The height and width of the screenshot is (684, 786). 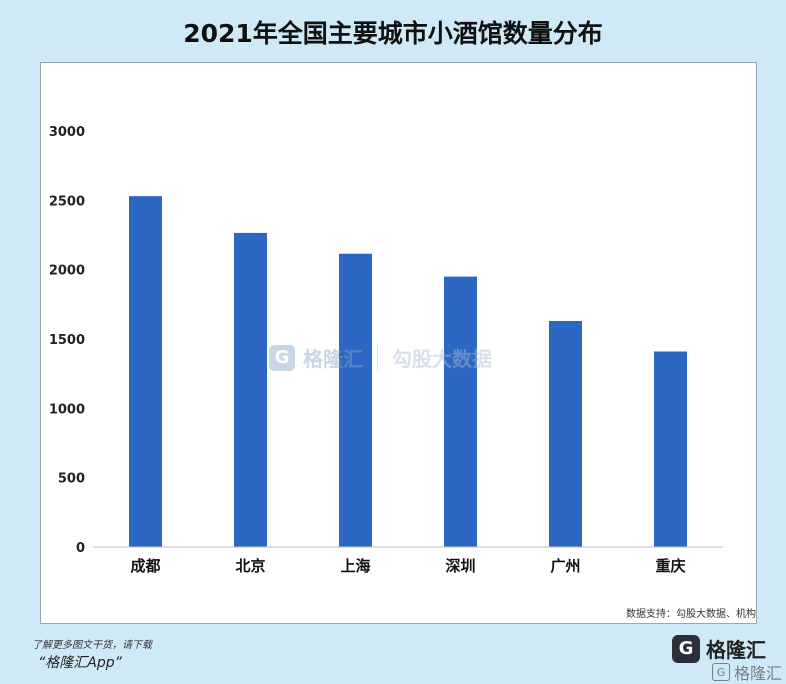 What do you see at coordinates (92, 645) in the screenshot?
I see `footer-note: 了解更多图文干货，请下载` at bounding box center [92, 645].